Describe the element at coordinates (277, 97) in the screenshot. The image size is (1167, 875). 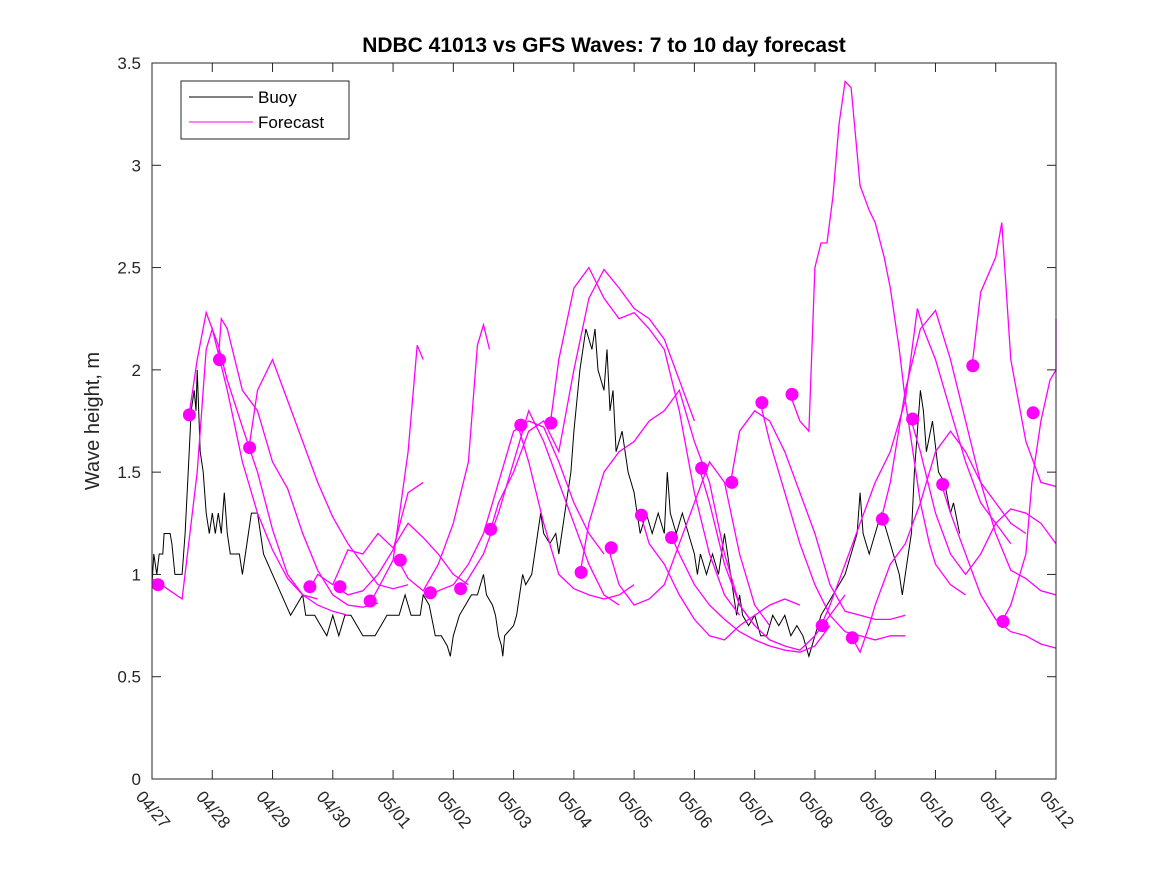
I see `legend-buoy-label: Buoy` at that location.